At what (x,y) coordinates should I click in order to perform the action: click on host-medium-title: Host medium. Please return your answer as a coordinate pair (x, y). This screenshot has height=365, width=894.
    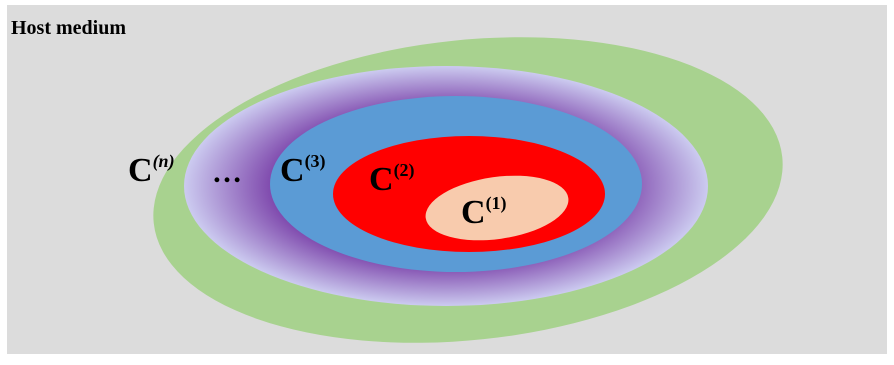
    Looking at the image, I should click on (68, 28).